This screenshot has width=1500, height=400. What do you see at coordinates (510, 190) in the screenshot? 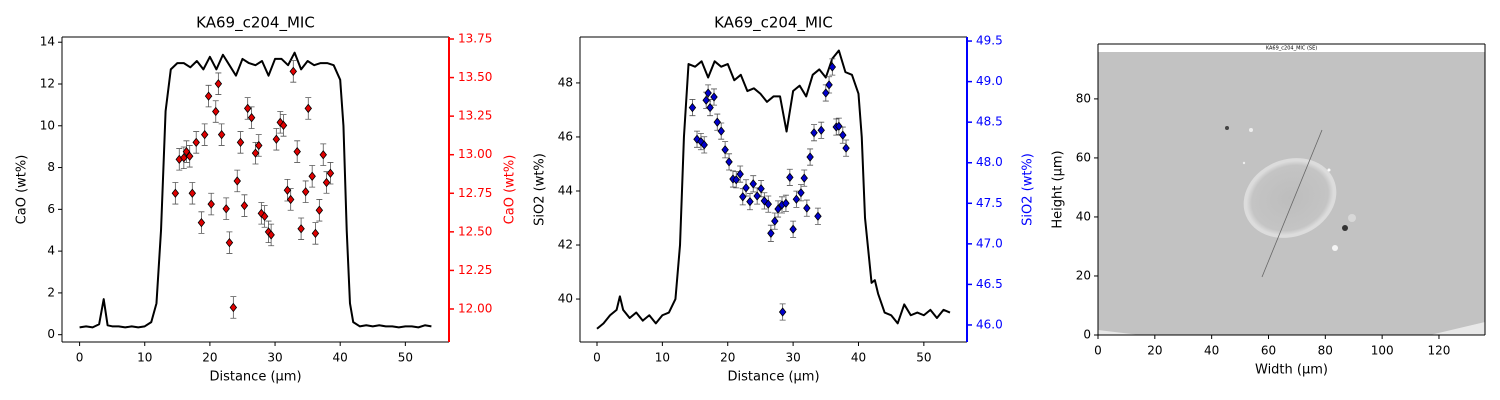
I see `y2-axis-label: CaO (wt%)` at bounding box center [510, 190].